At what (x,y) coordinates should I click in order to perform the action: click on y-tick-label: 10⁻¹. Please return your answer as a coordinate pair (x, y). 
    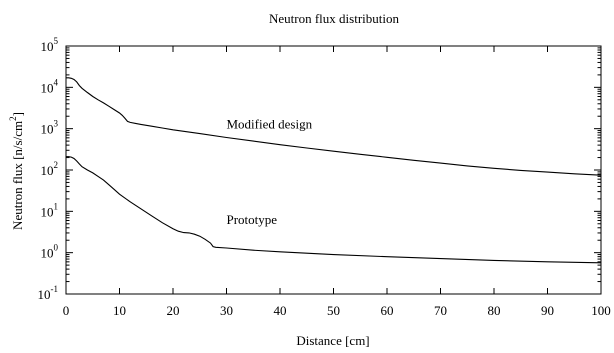
    Looking at the image, I should click on (48, 293).